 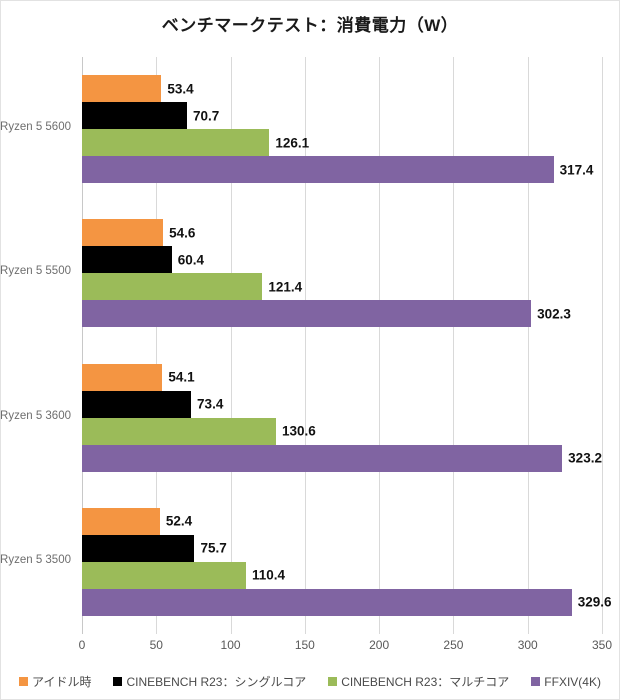 What do you see at coordinates (342, 548) in the screenshot?
I see `bar-row: 75.7` at bounding box center [342, 548].